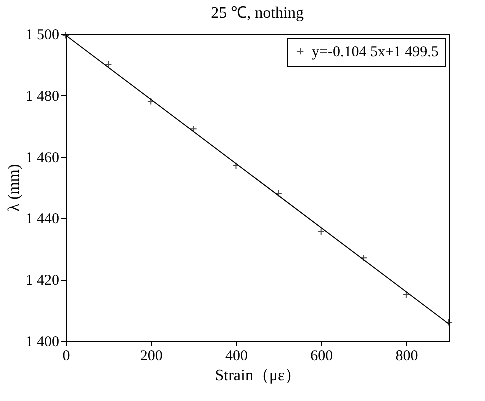 This screenshot has height=401, width=485. Describe the element at coordinates (236, 356) in the screenshot. I see `x-tick-label: 400` at that location.